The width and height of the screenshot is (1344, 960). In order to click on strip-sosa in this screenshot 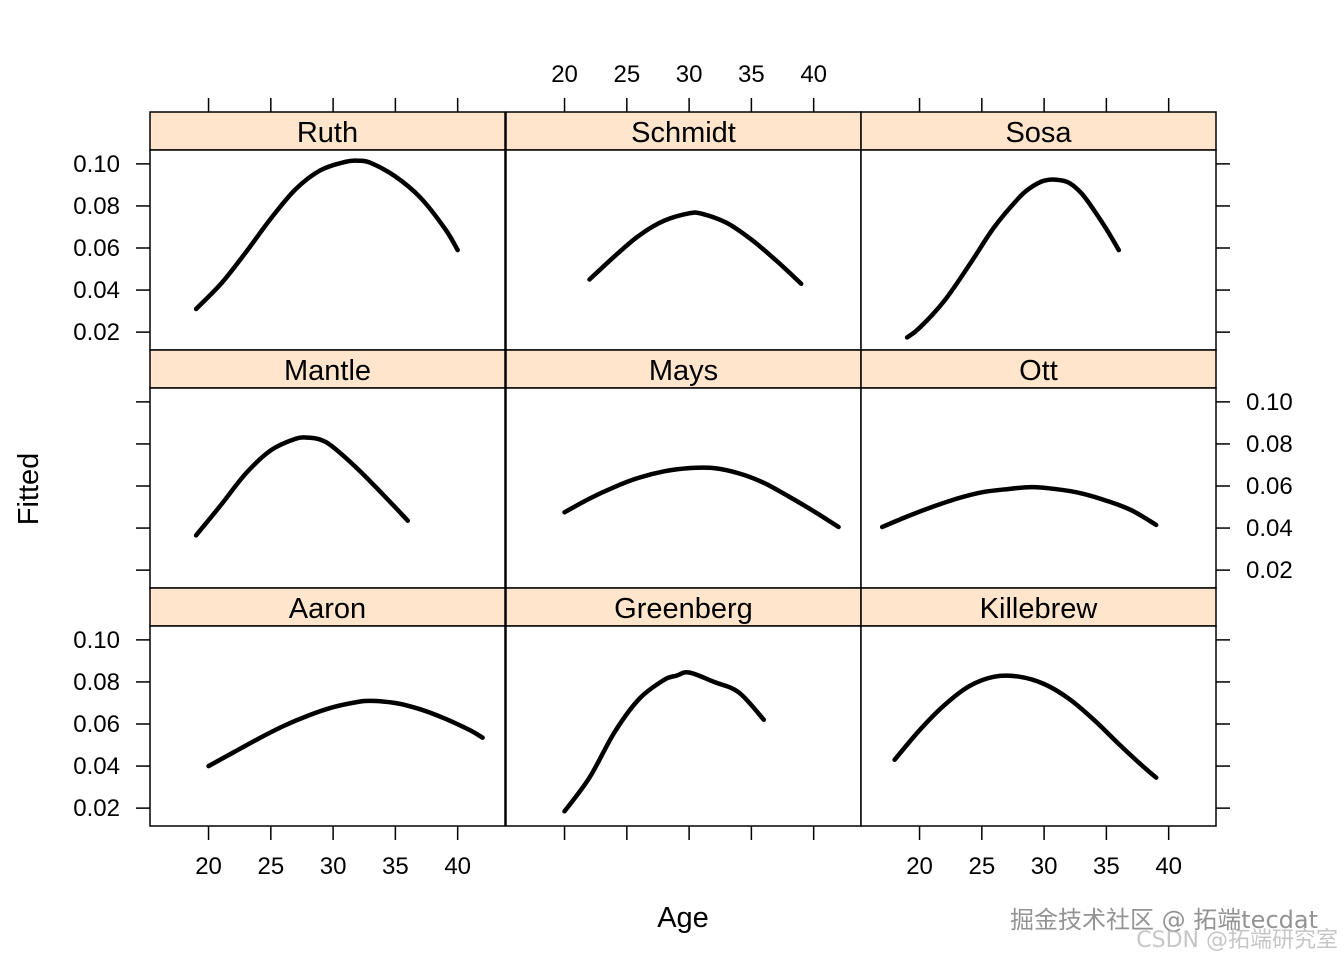, I will do `click(1038, 131)`.